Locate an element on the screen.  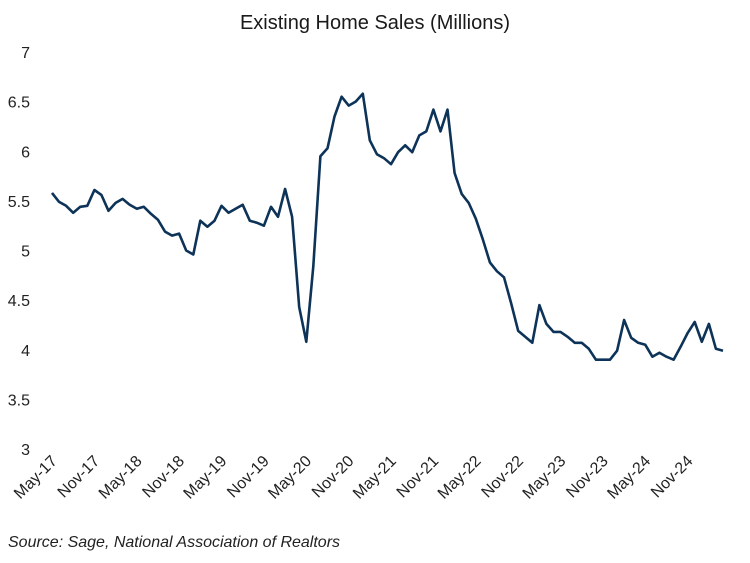
y-tick-label: 3.5 is located at coordinates (19, 400).